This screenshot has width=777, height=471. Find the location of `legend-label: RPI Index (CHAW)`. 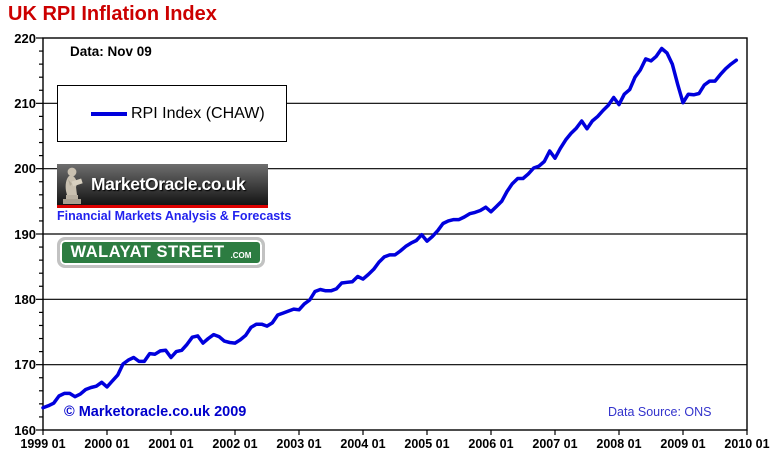

legend-label: RPI Index (CHAW) is located at coordinates (198, 113).